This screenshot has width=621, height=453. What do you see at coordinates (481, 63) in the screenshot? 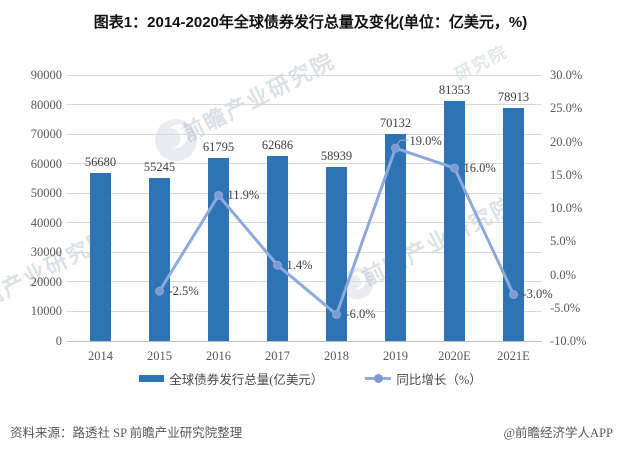
I see `watermark-text: 研究院` at bounding box center [481, 63].